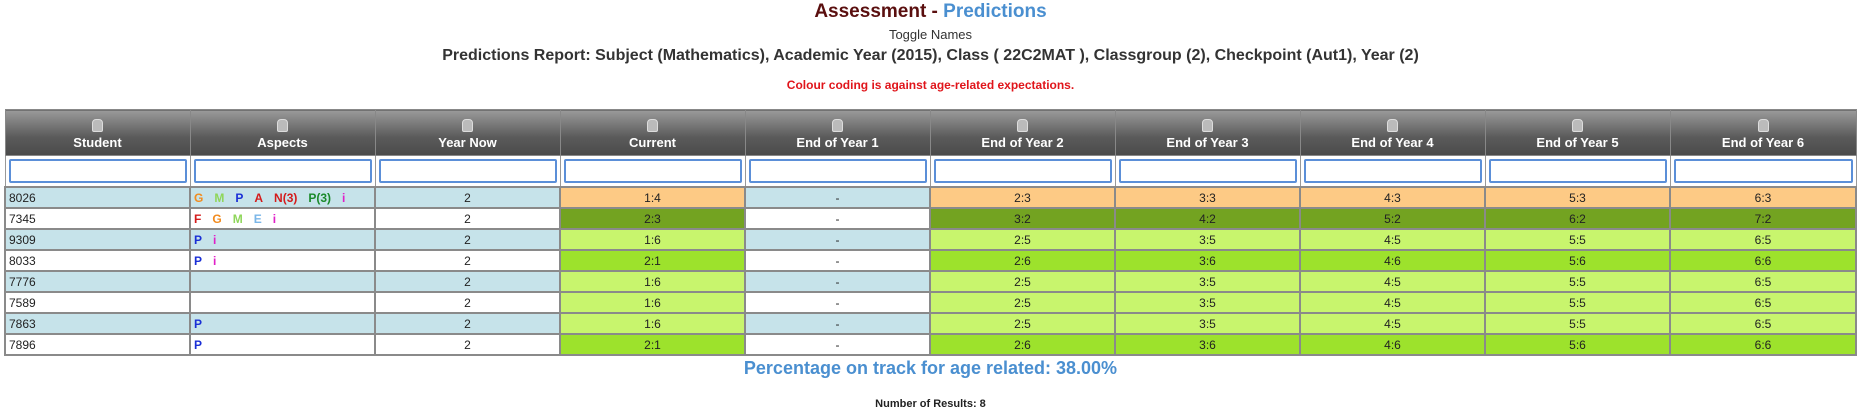 The height and width of the screenshot is (414, 1861). I want to click on column-header-end-of-year-3: End of Year 3, so click(1207, 132).